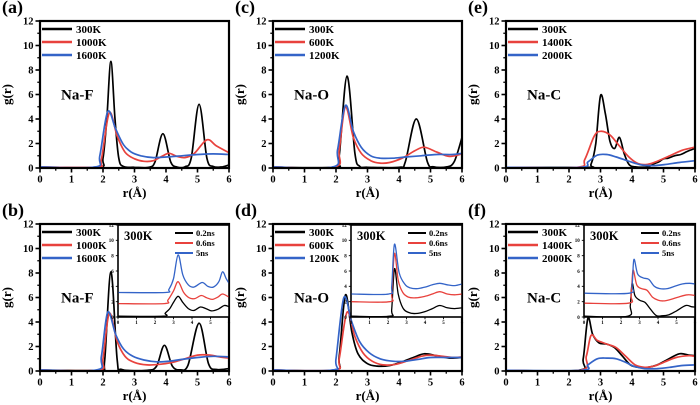  What do you see at coordinates (245, 8) in the screenshot?
I see `panel-c-label: (c)` at bounding box center [245, 8].